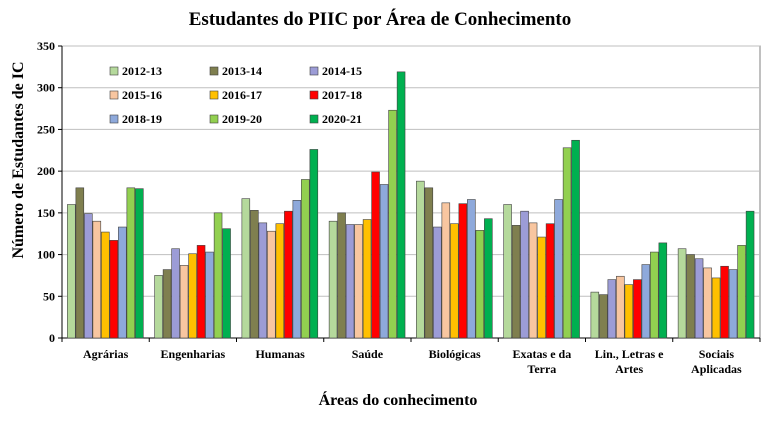  I want to click on legend-label: 2018-19, so click(142, 119).